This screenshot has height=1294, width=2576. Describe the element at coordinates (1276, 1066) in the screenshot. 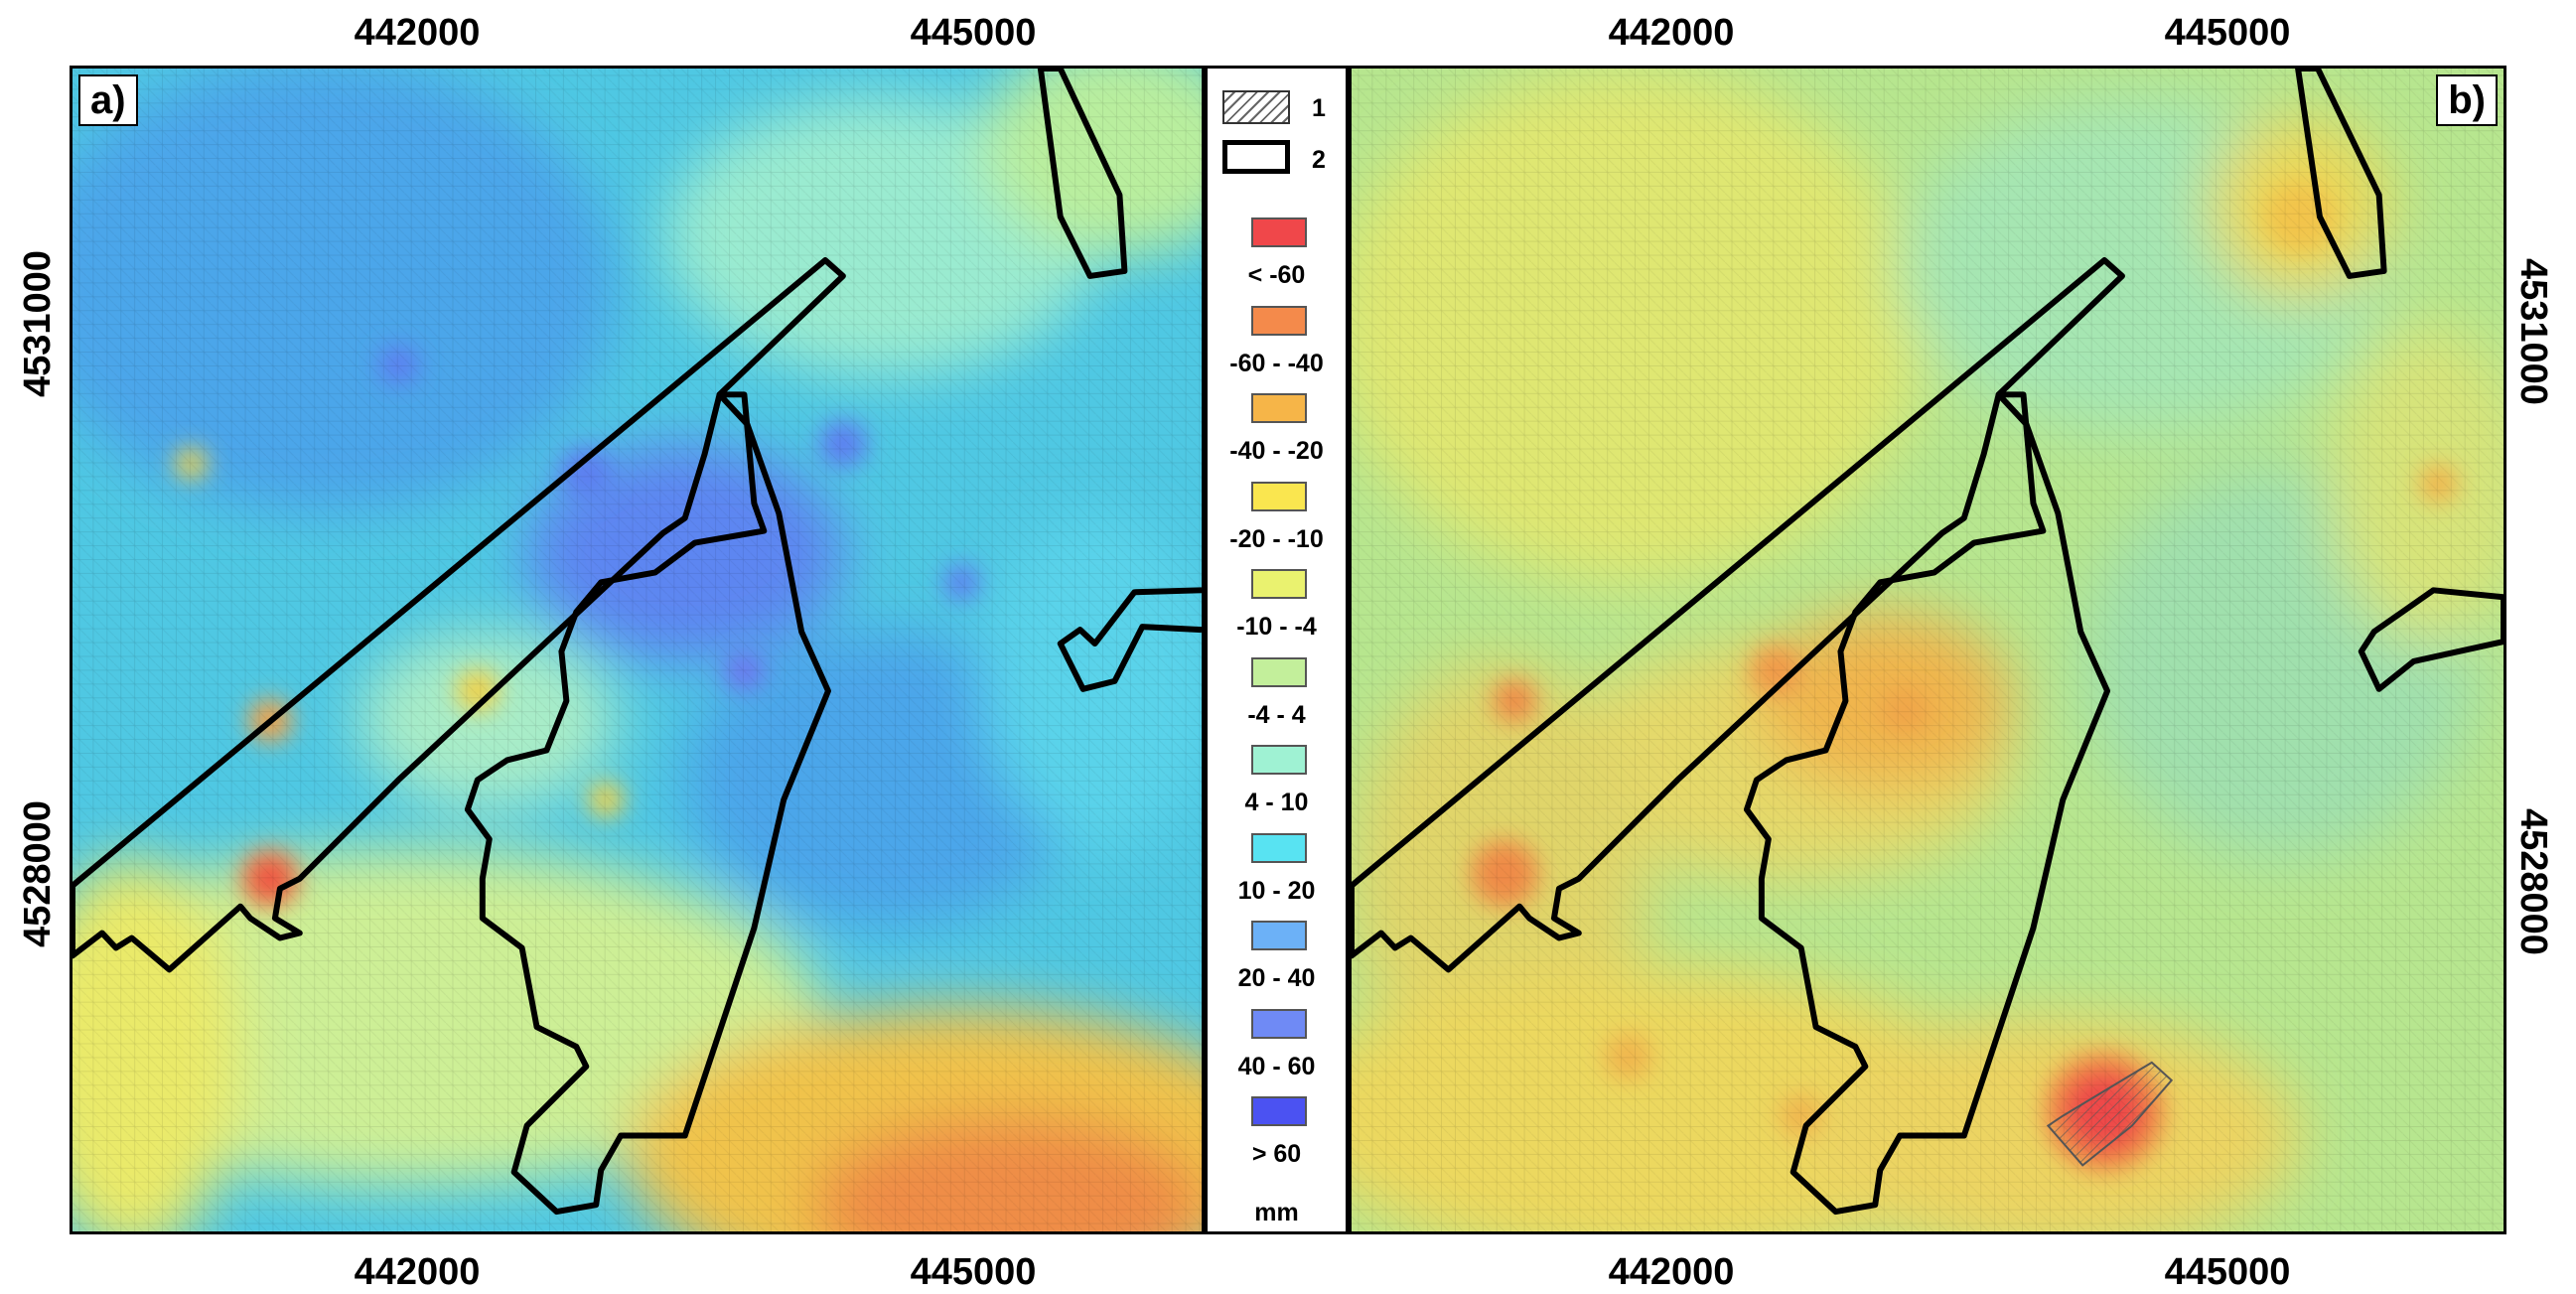

I see `legend-class-label: 40 - 60` at that location.